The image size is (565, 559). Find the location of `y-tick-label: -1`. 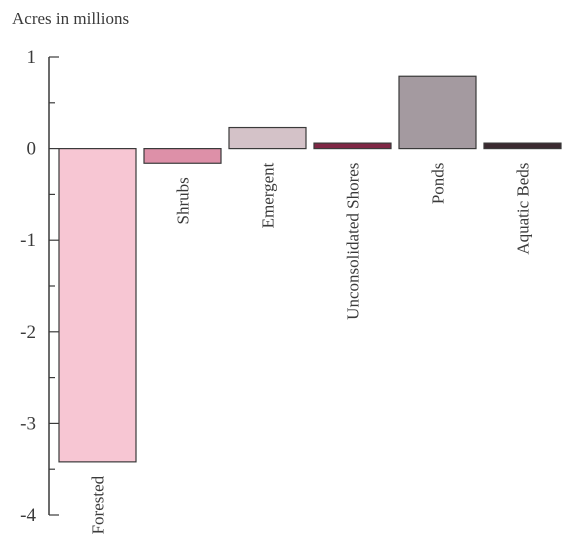

y-tick-label: -1 is located at coordinates (28, 240).